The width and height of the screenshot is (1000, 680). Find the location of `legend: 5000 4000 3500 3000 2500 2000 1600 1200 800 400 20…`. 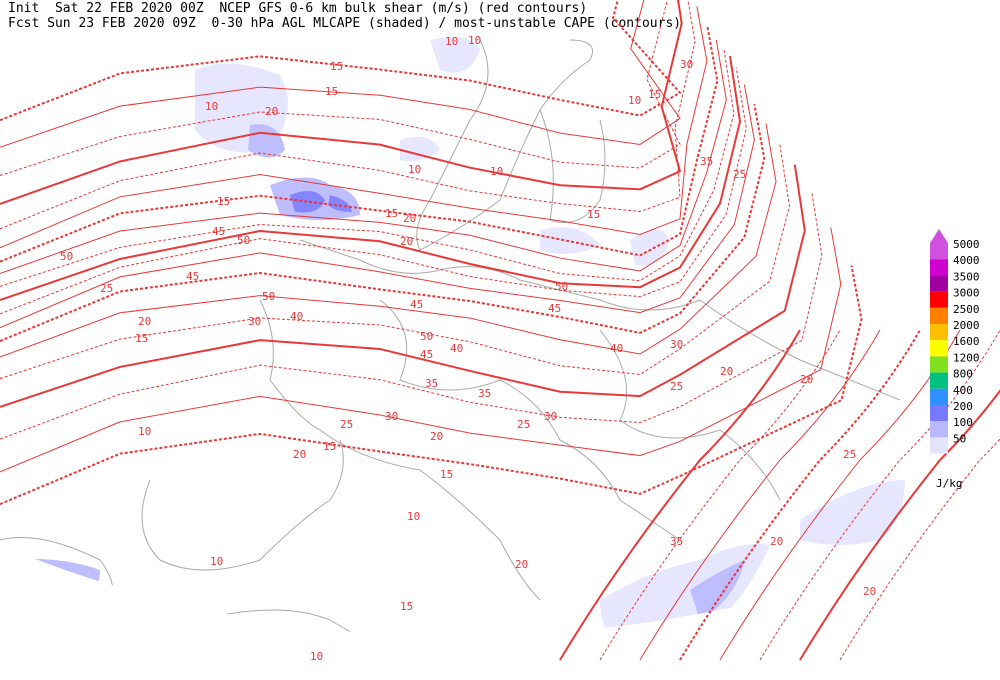

legend: 5000 4000 3500 3000 2500 2000 1600 1200 800 400 20… is located at coordinates (955, 359).